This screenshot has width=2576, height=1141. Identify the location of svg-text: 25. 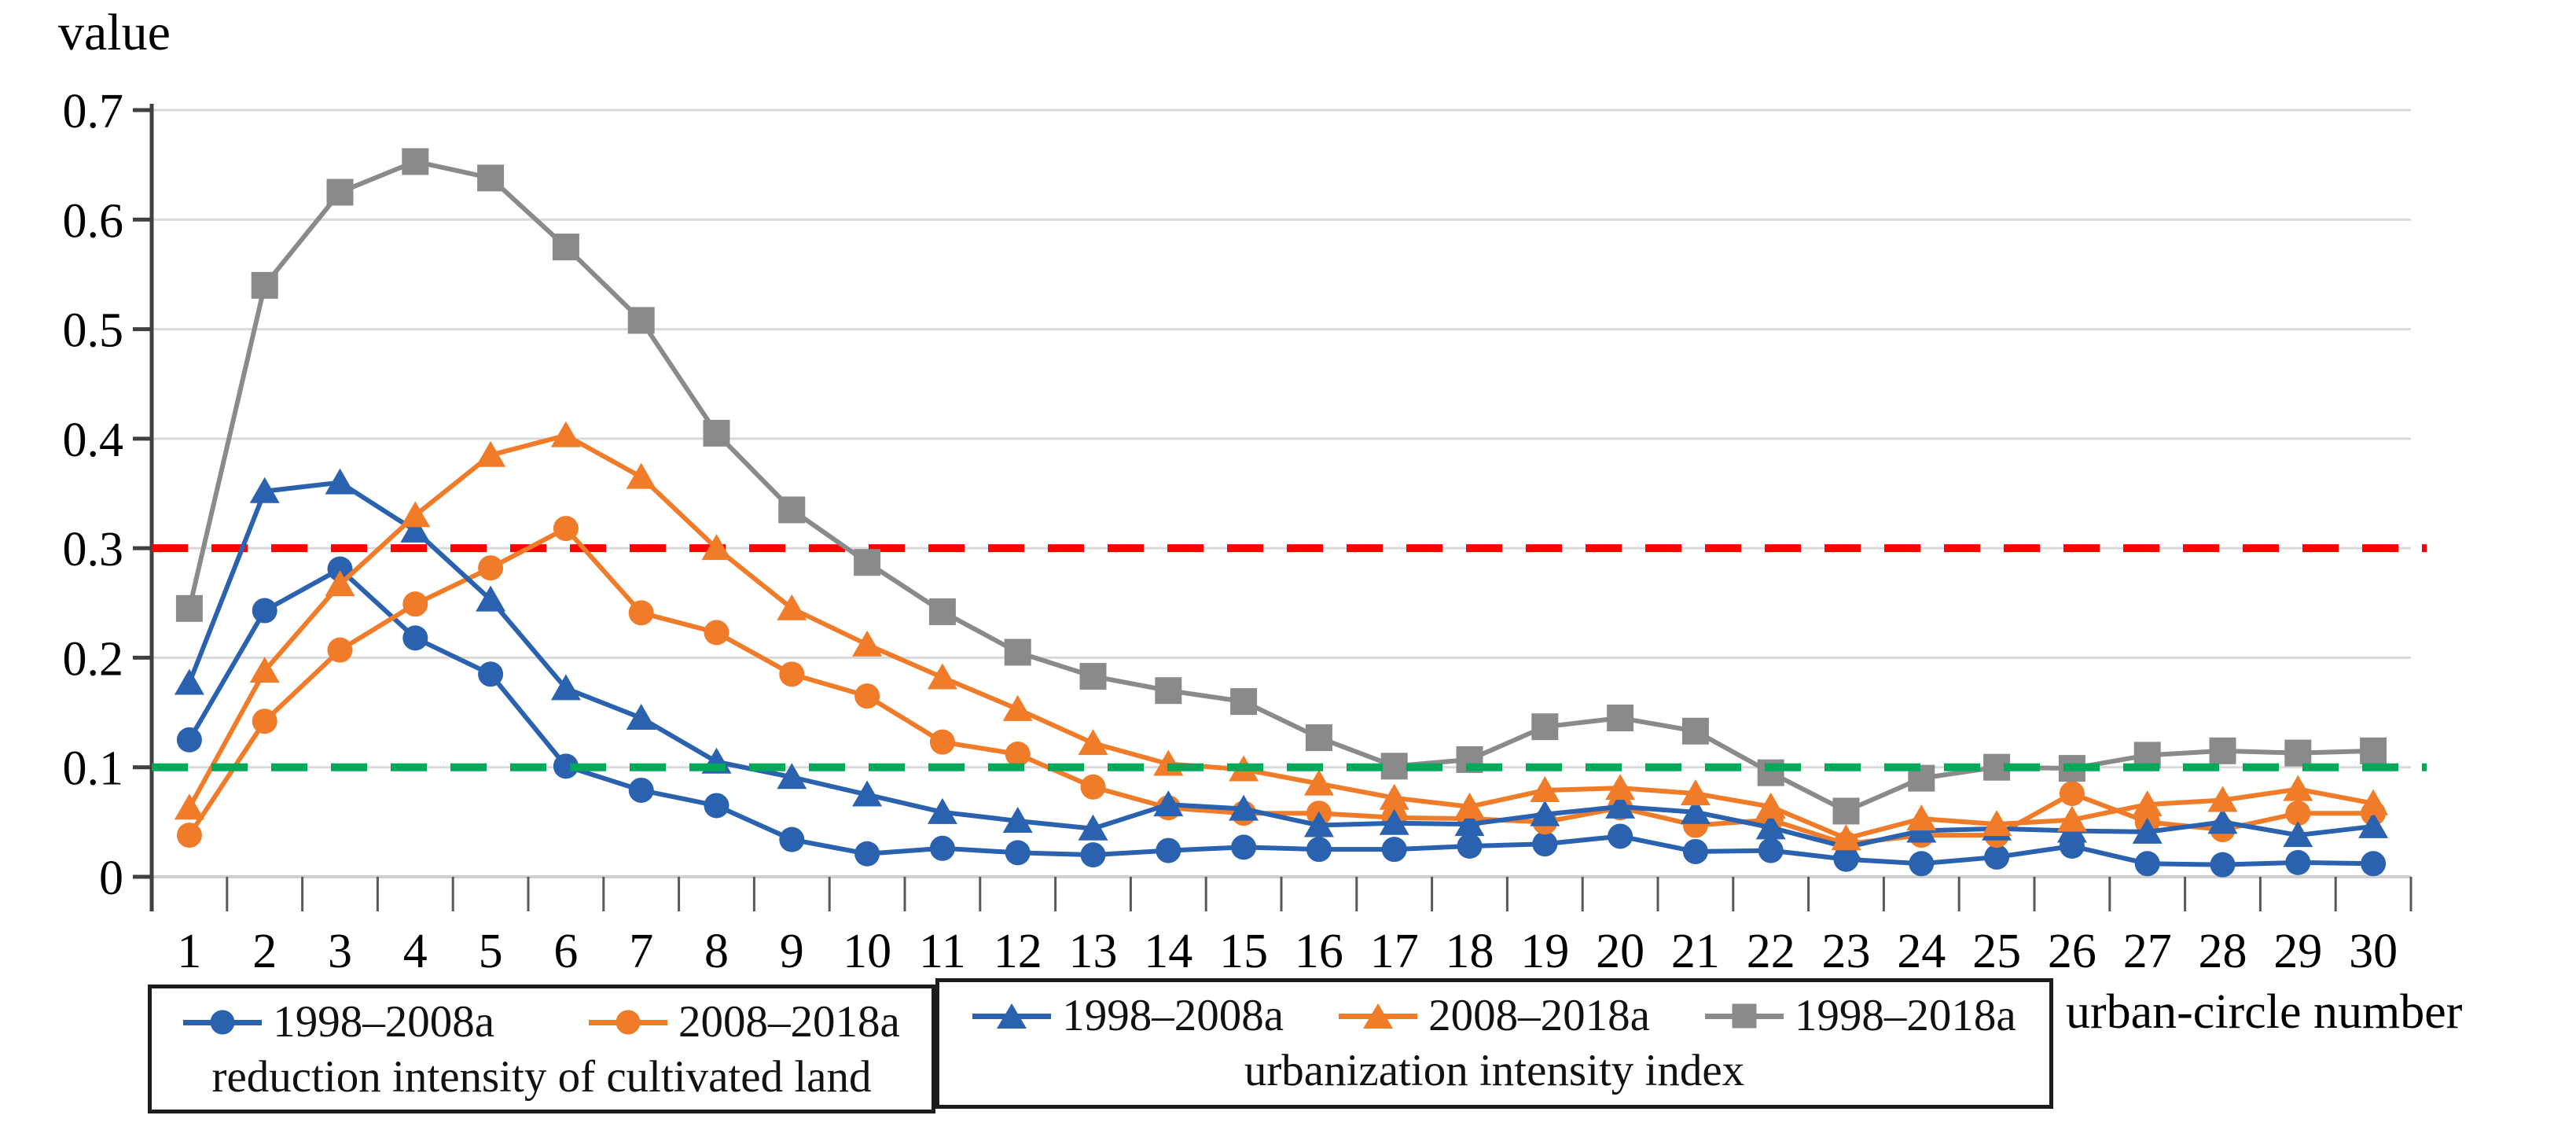
(1996, 952).